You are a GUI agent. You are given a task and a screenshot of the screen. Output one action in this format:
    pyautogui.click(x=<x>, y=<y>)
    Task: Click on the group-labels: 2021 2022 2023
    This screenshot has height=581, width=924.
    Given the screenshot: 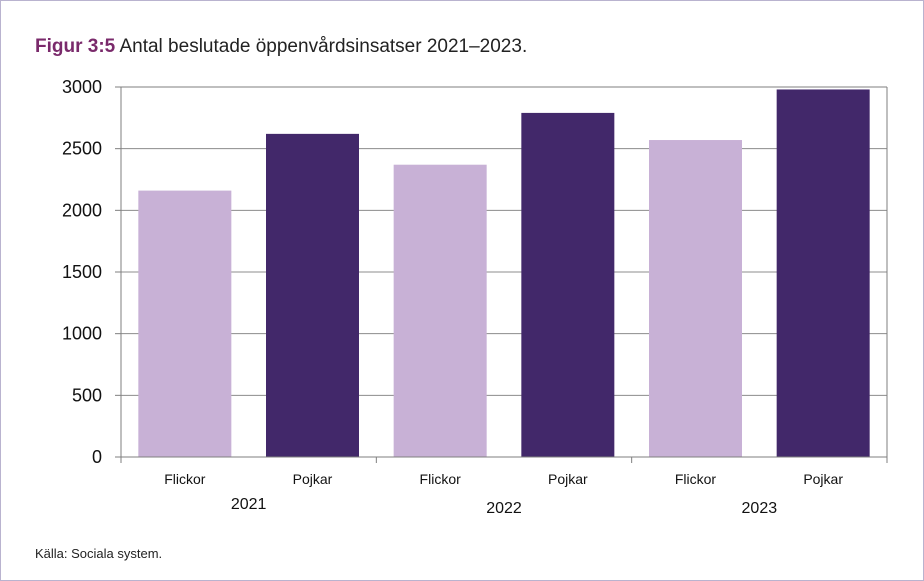 What is the action you would take?
    pyautogui.click(x=504, y=506)
    